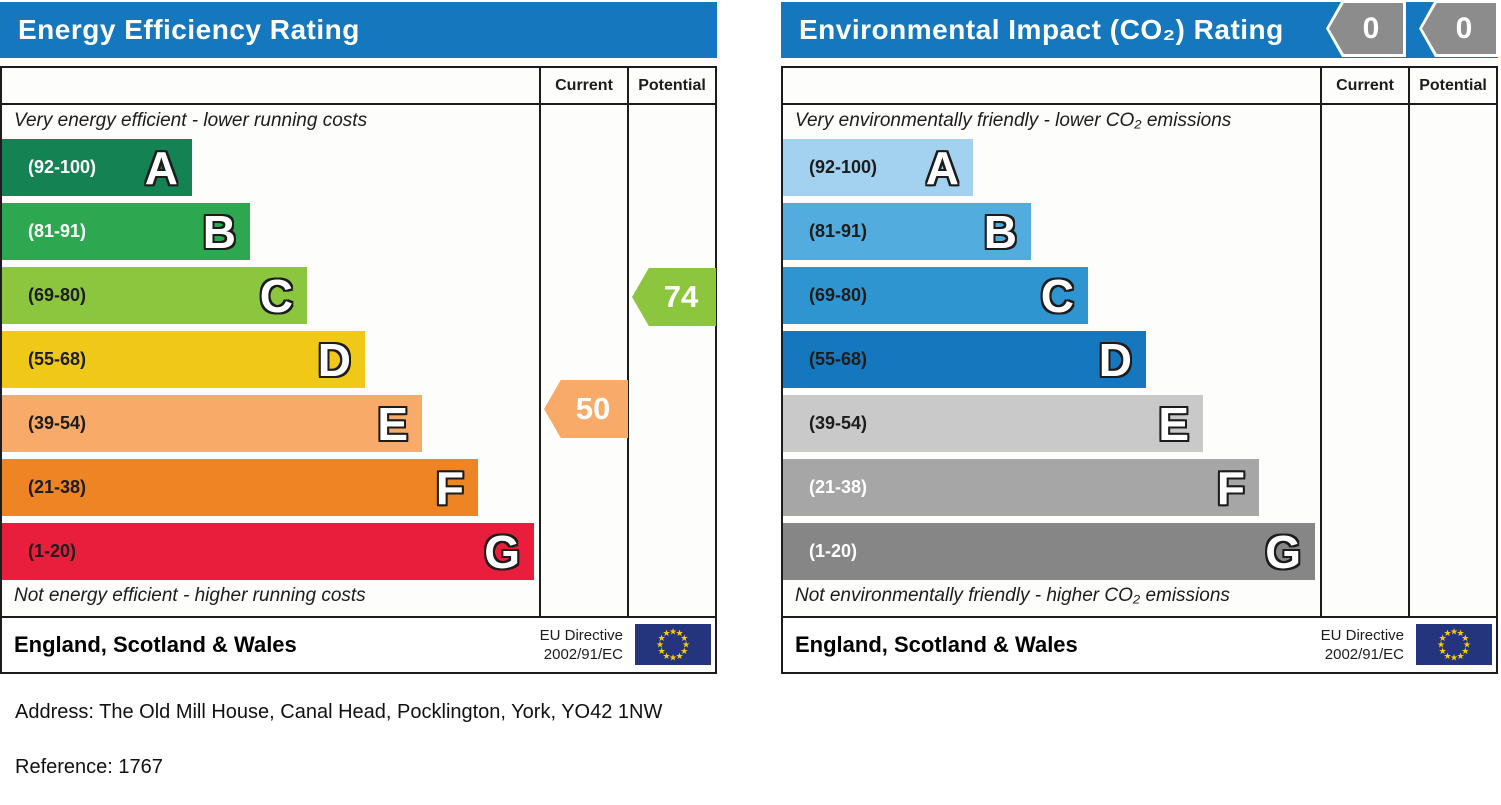 The width and height of the screenshot is (1501, 805). What do you see at coordinates (1041, 29) in the screenshot?
I see `chart-title: Environmental Impact (CO₂) Rating` at bounding box center [1041, 29].